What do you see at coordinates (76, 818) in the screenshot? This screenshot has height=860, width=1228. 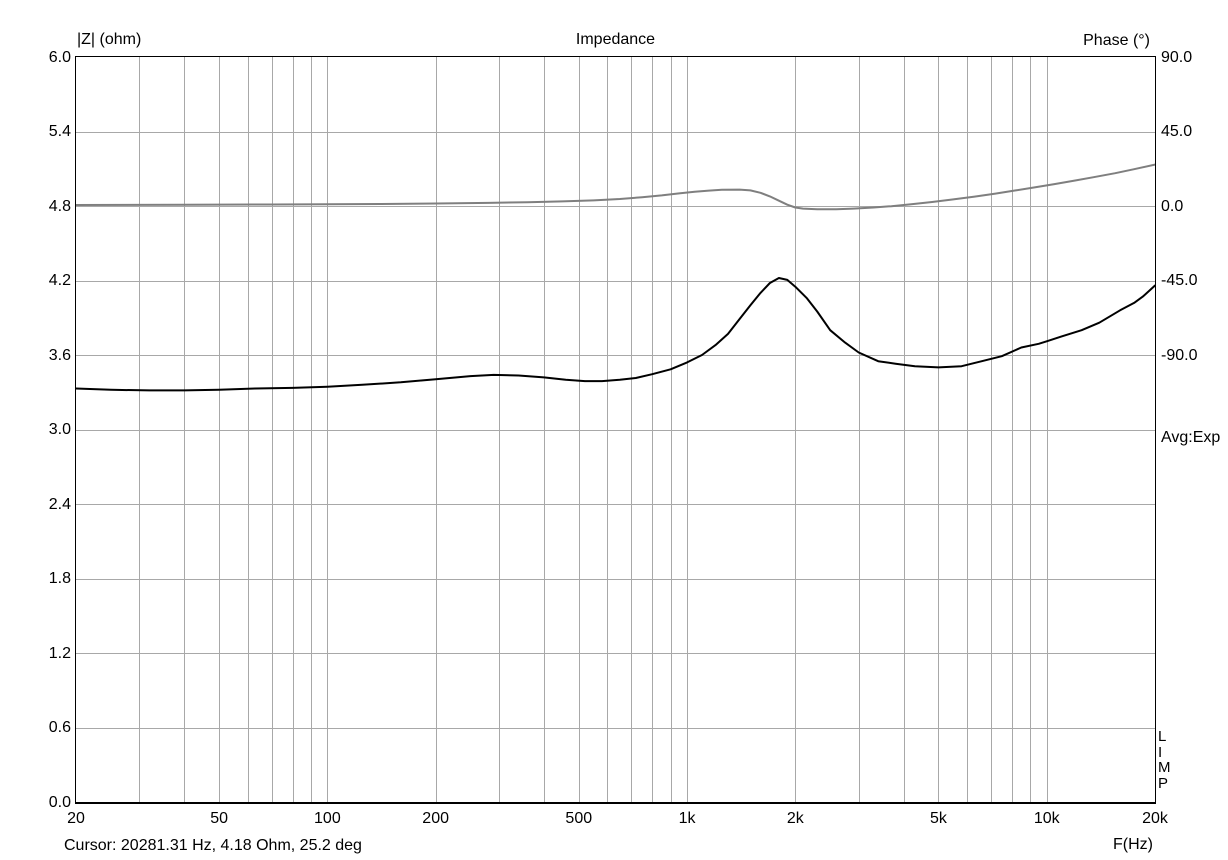 I see `x-axis-tick-label: 20` at bounding box center [76, 818].